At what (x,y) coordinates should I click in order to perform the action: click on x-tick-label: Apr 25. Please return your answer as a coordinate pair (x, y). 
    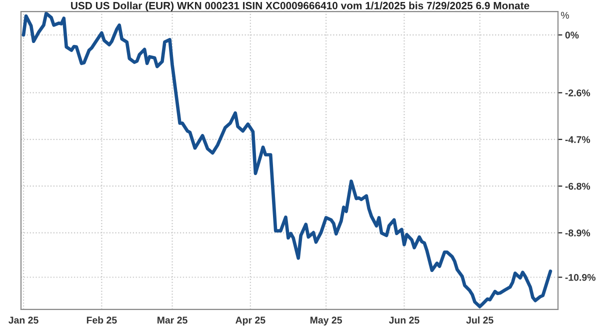
    Looking at the image, I should click on (251, 321).